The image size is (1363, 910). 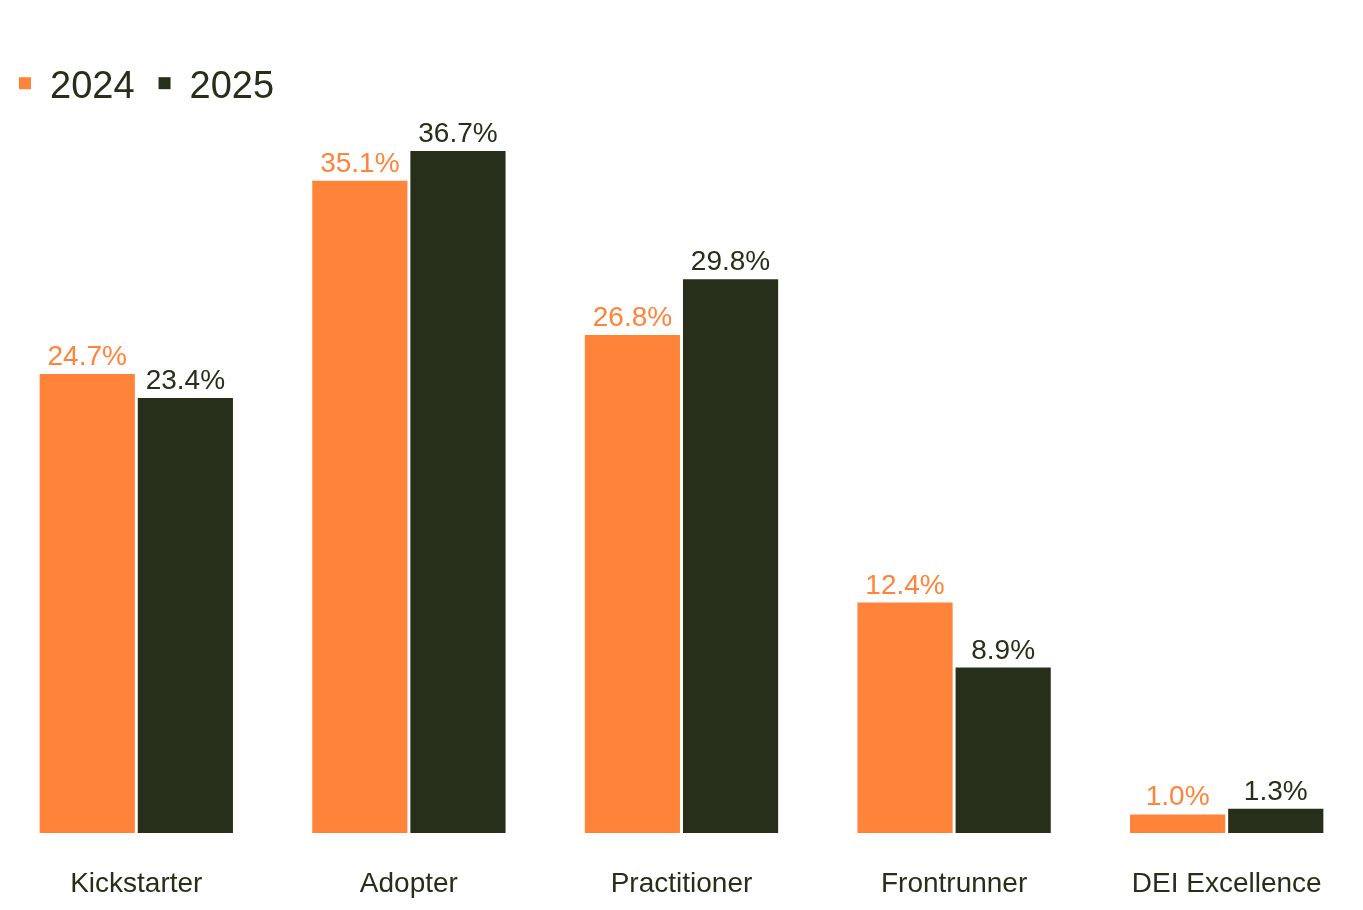 What do you see at coordinates (136, 882) in the screenshot?
I see `x-tick-label: Kickstarter` at bounding box center [136, 882].